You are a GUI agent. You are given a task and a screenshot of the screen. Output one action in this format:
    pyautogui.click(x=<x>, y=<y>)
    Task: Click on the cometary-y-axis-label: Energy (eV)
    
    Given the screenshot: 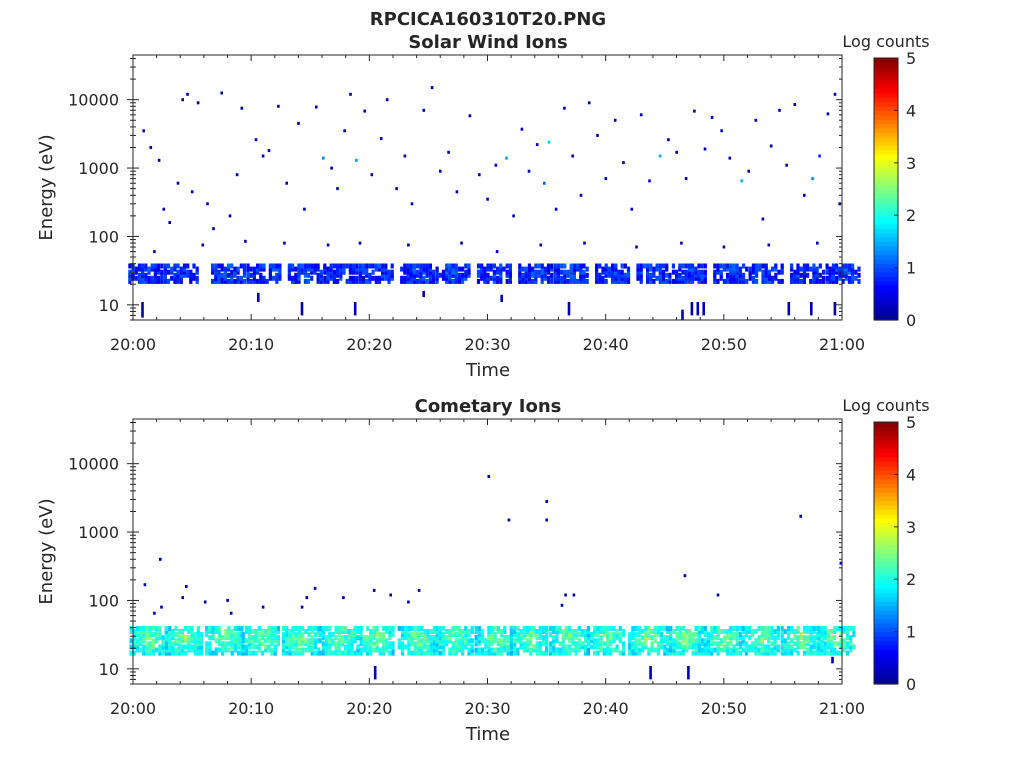 What is the action you would take?
    pyautogui.click(x=46, y=551)
    